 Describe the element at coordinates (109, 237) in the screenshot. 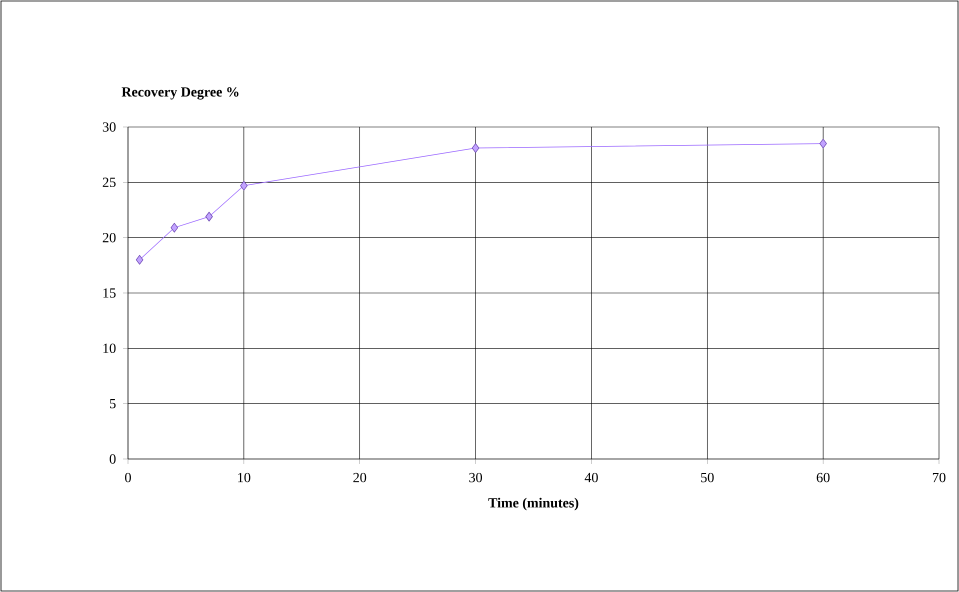

I see `y-tick-label: 20` at that location.